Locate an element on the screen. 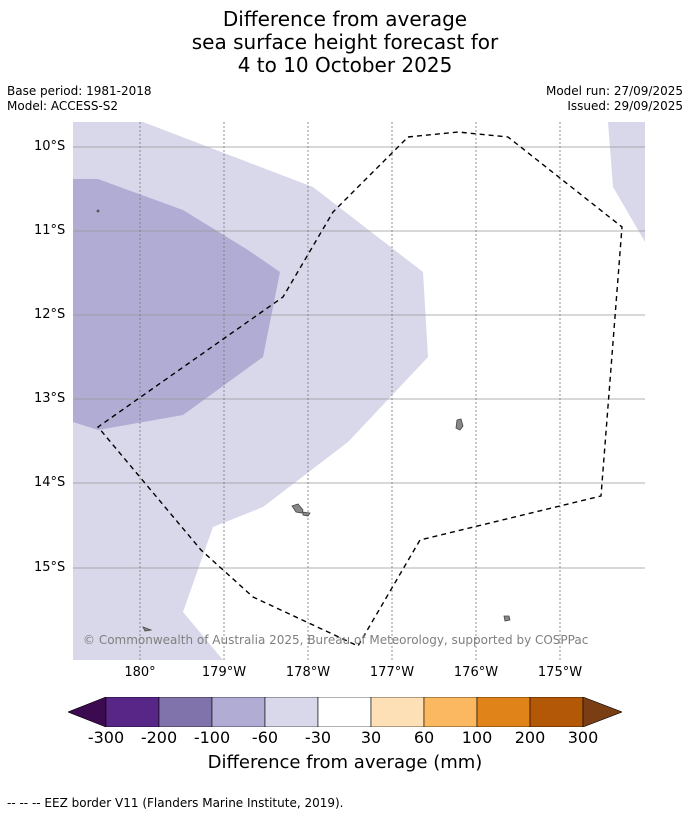 The height and width of the screenshot is (816, 690). title-line-2: sea surface height forecast for is located at coordinates (345, 42).